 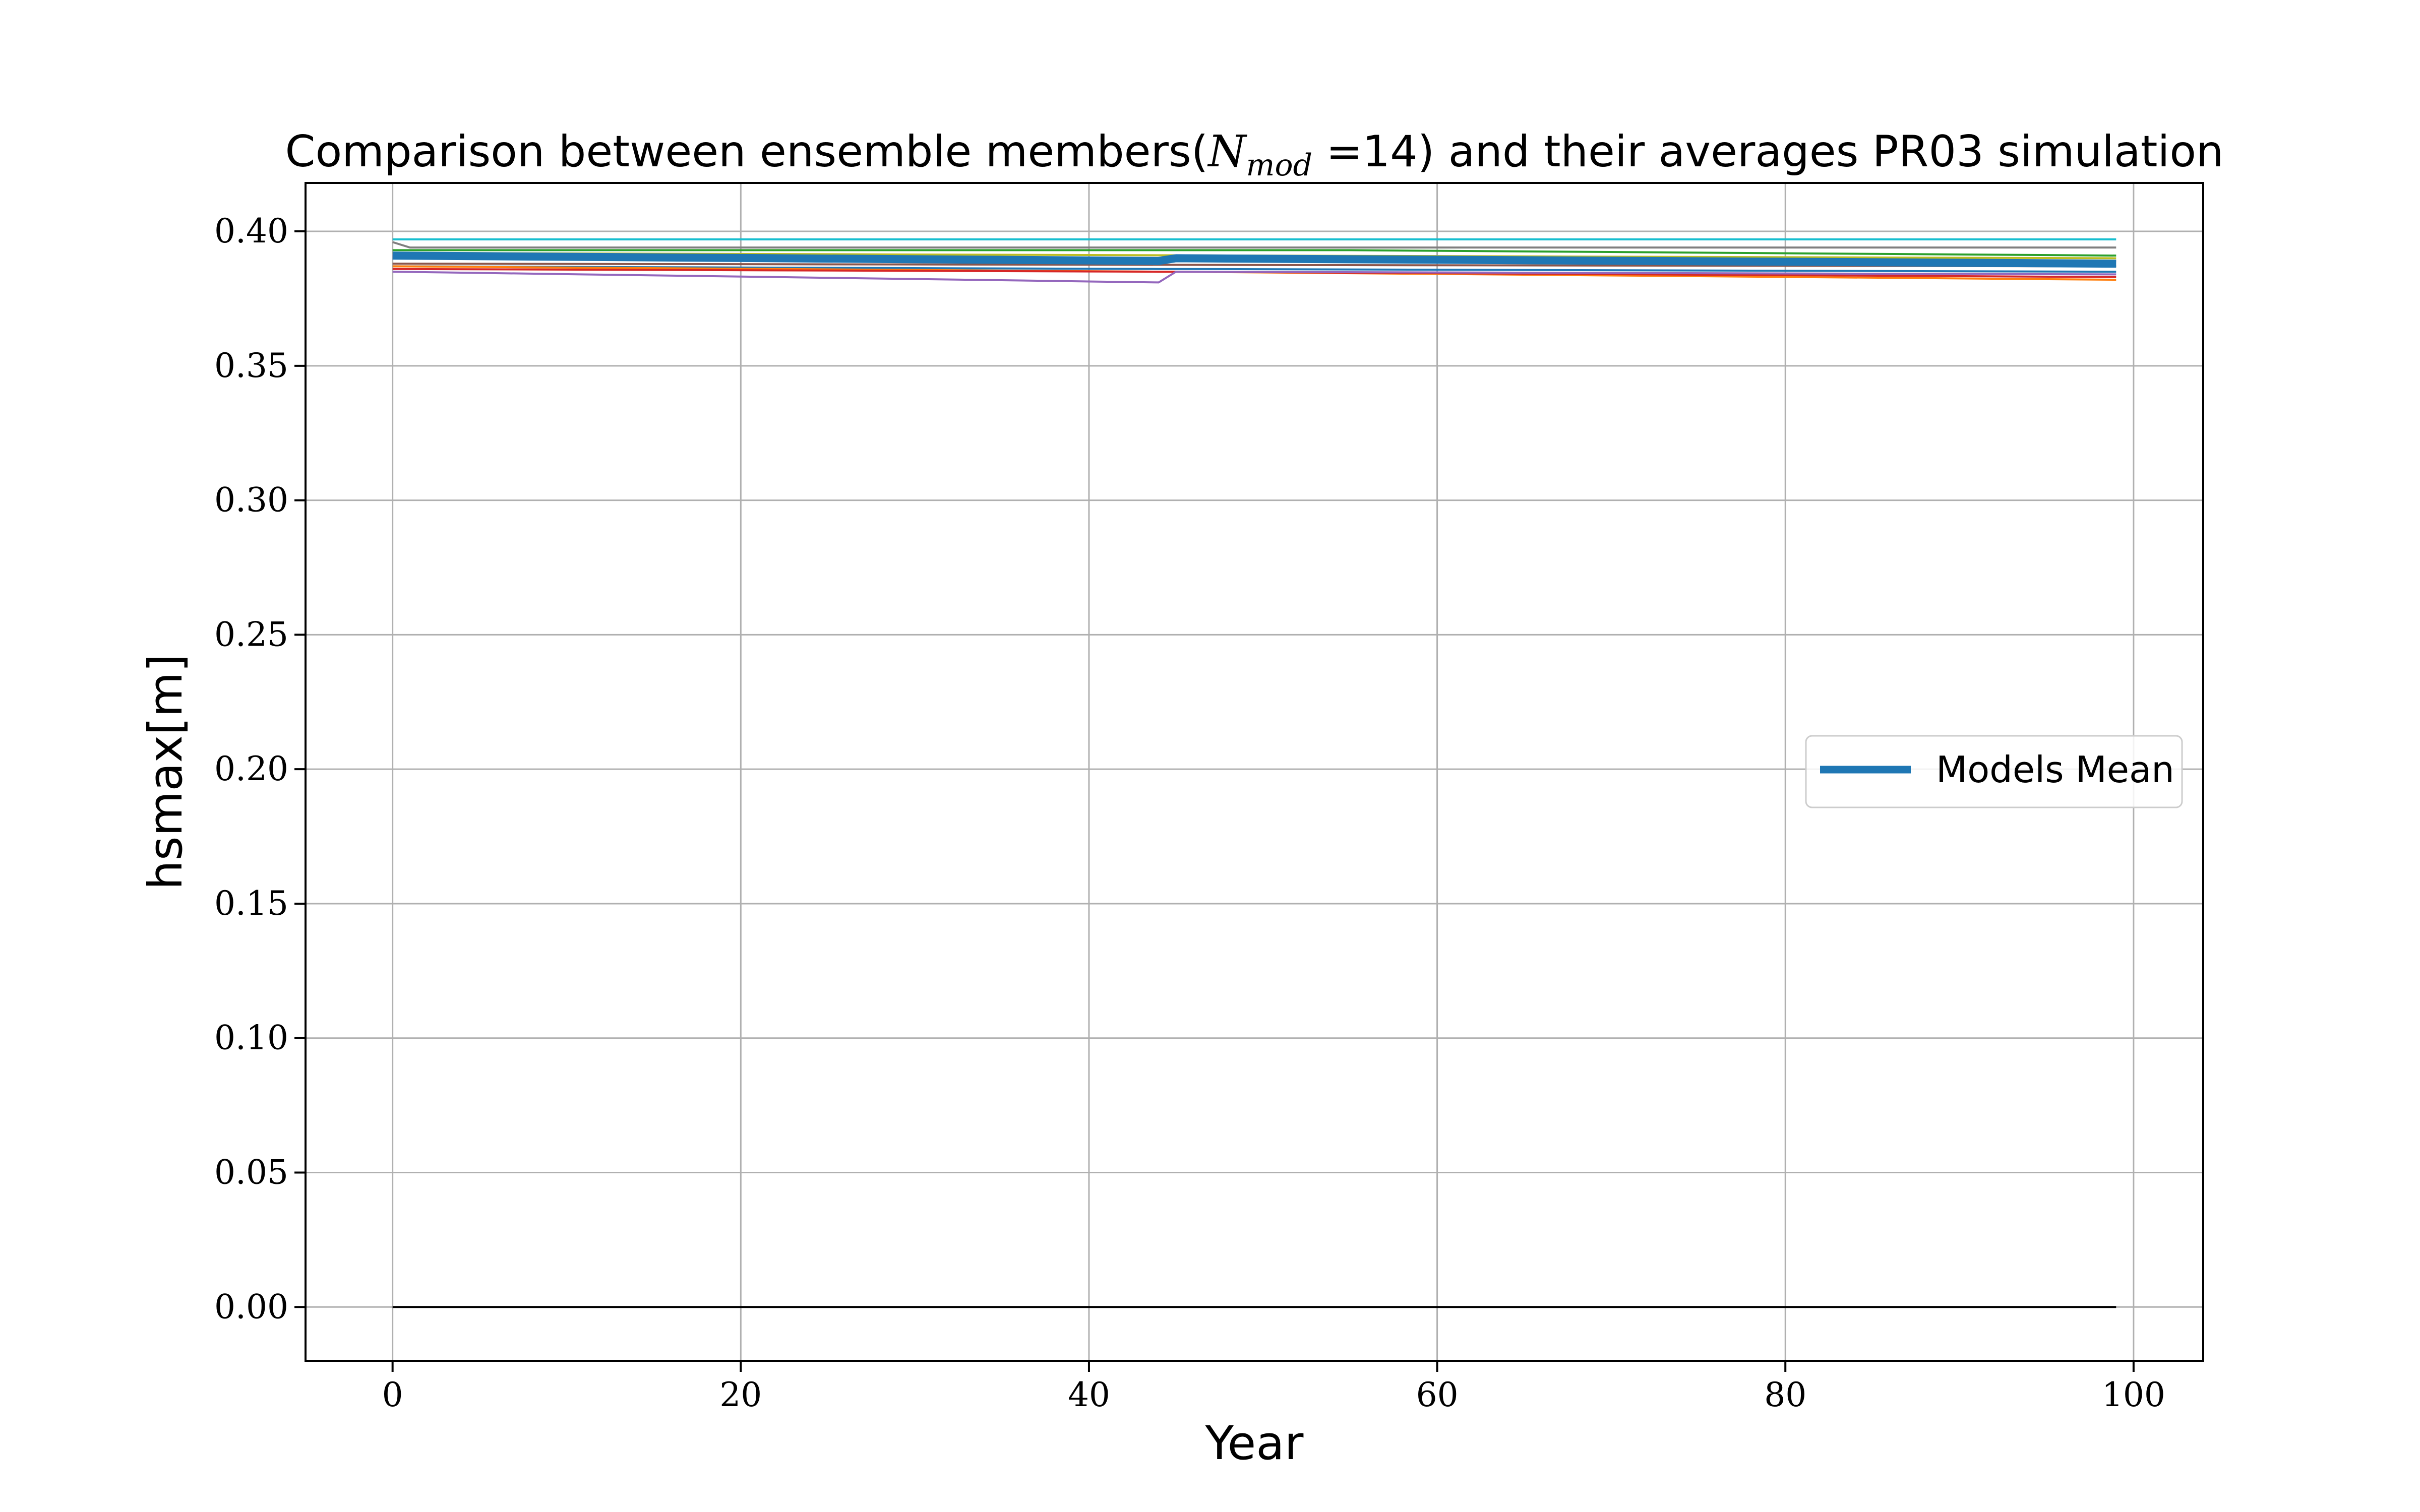 What do you see at coordinates (740, 1394) in the screenshot?
I see `x-tick-label: 20` at bounding box center [740, 1394].